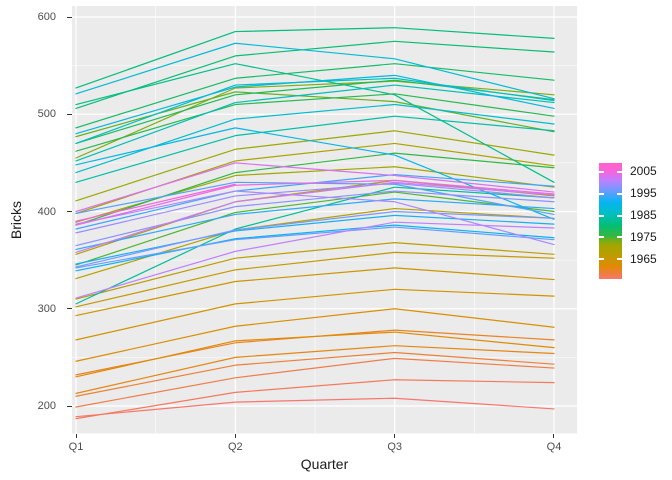 The image size is (672, 480). I want to click on series-line-1962, so click(315, 354).